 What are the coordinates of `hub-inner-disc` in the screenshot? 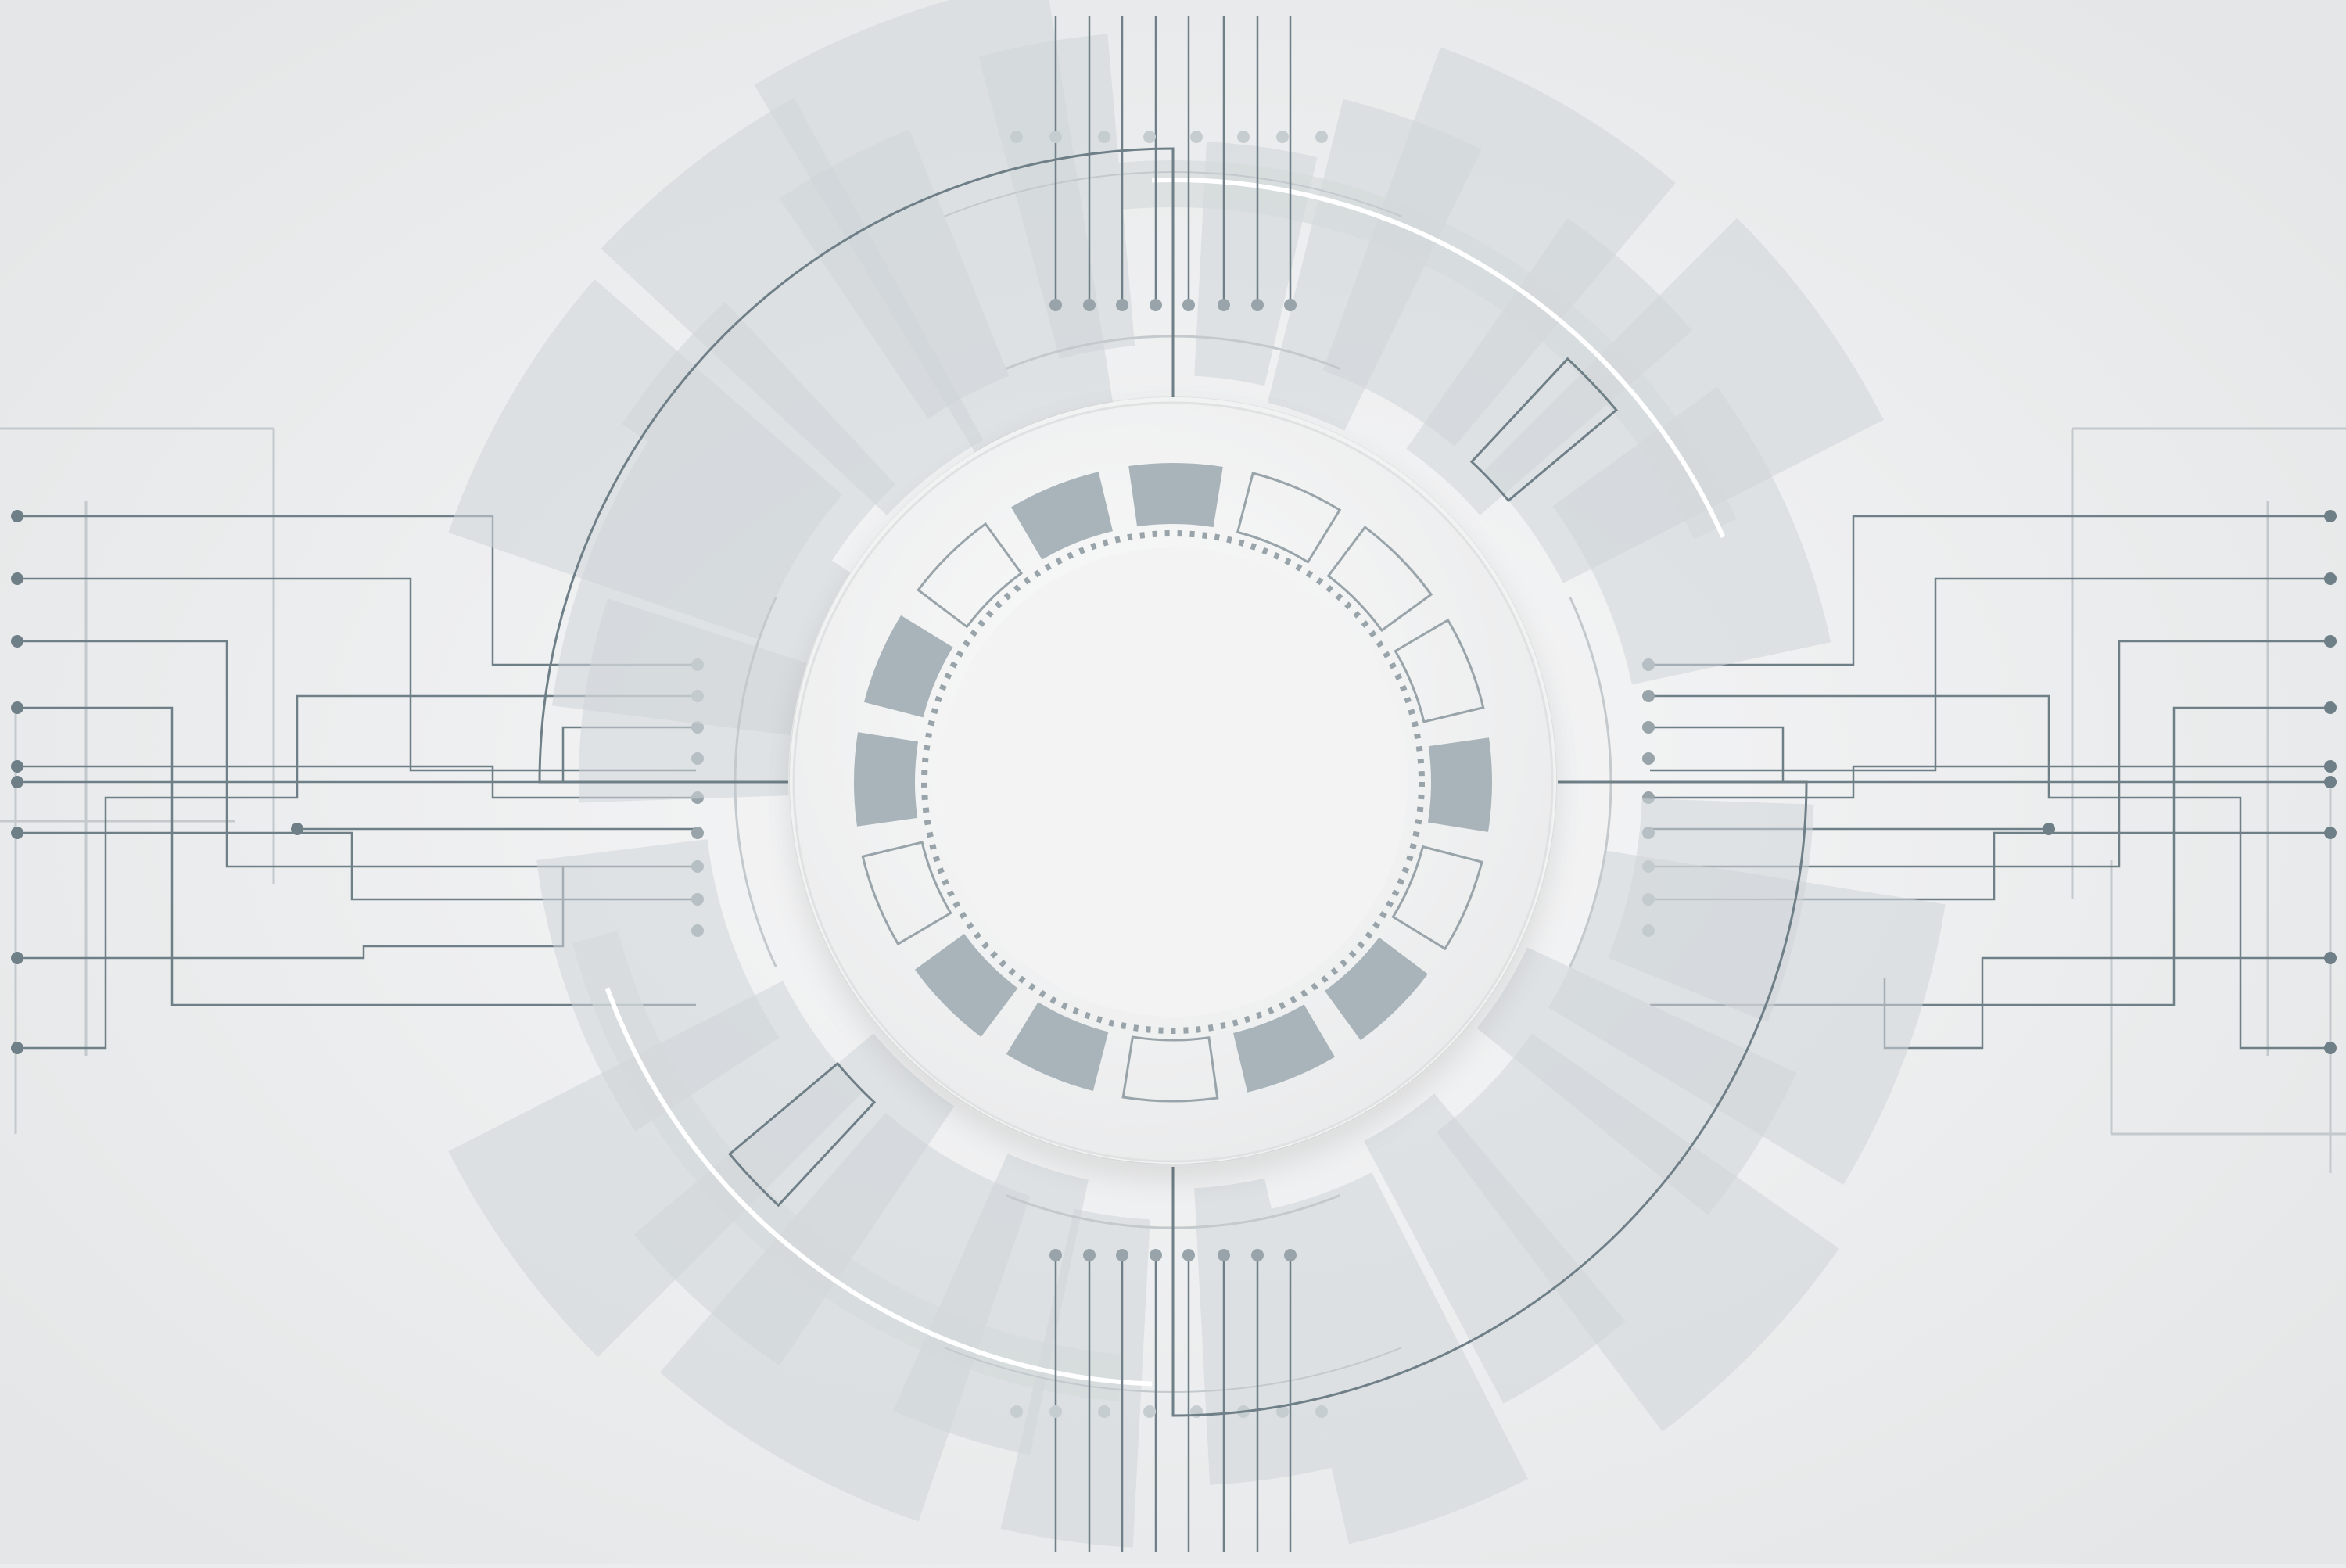 It's located at (1173, 782).